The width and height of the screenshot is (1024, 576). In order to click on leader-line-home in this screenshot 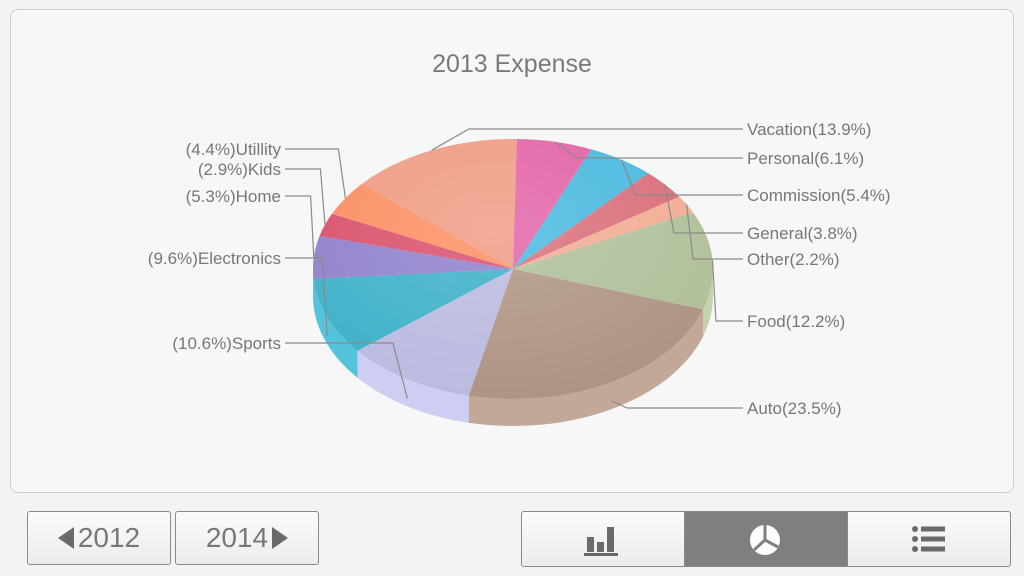, I will do `click(300, 226)`.